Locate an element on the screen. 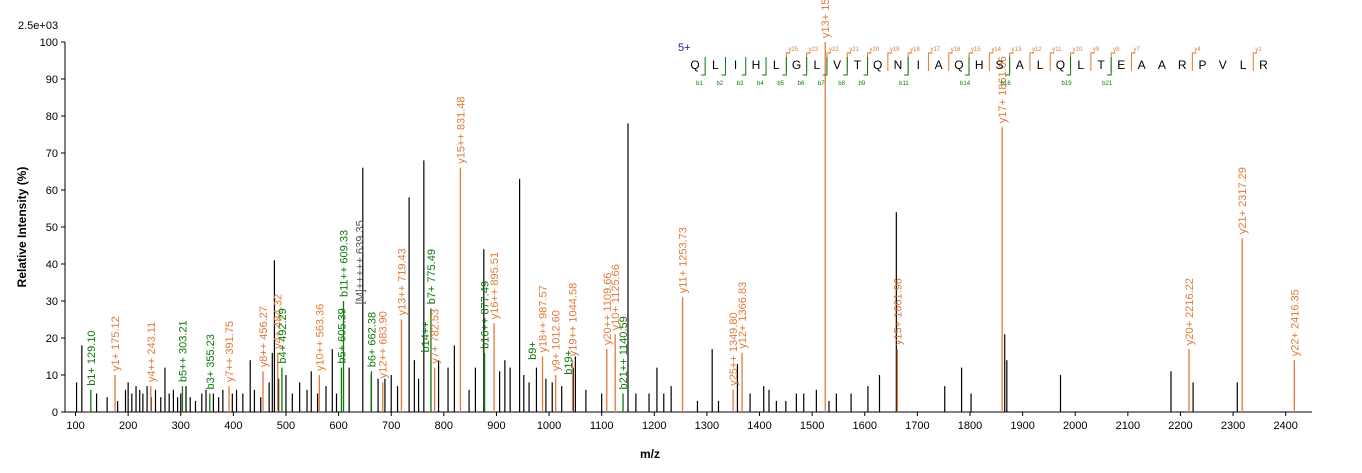 The height and width of the screenshot is (473, 1362). b-ion-peak-label: b11++ 609.33 is located at coordinates (345, 263).